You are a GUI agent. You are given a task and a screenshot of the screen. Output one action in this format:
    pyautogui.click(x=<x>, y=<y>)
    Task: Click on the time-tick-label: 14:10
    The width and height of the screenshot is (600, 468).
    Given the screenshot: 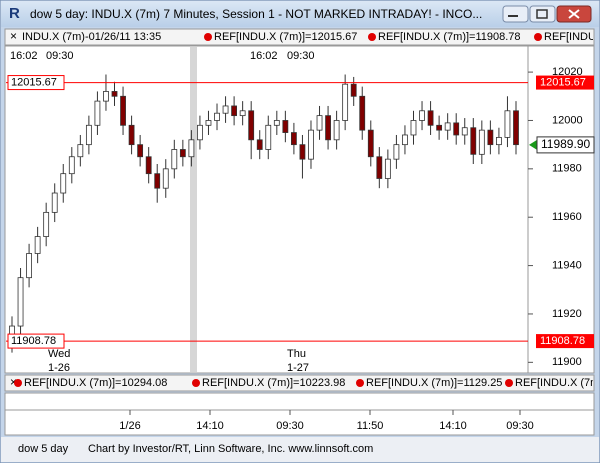 What is the action you would take?
    pyautogui.click(x=210, y=426)
    